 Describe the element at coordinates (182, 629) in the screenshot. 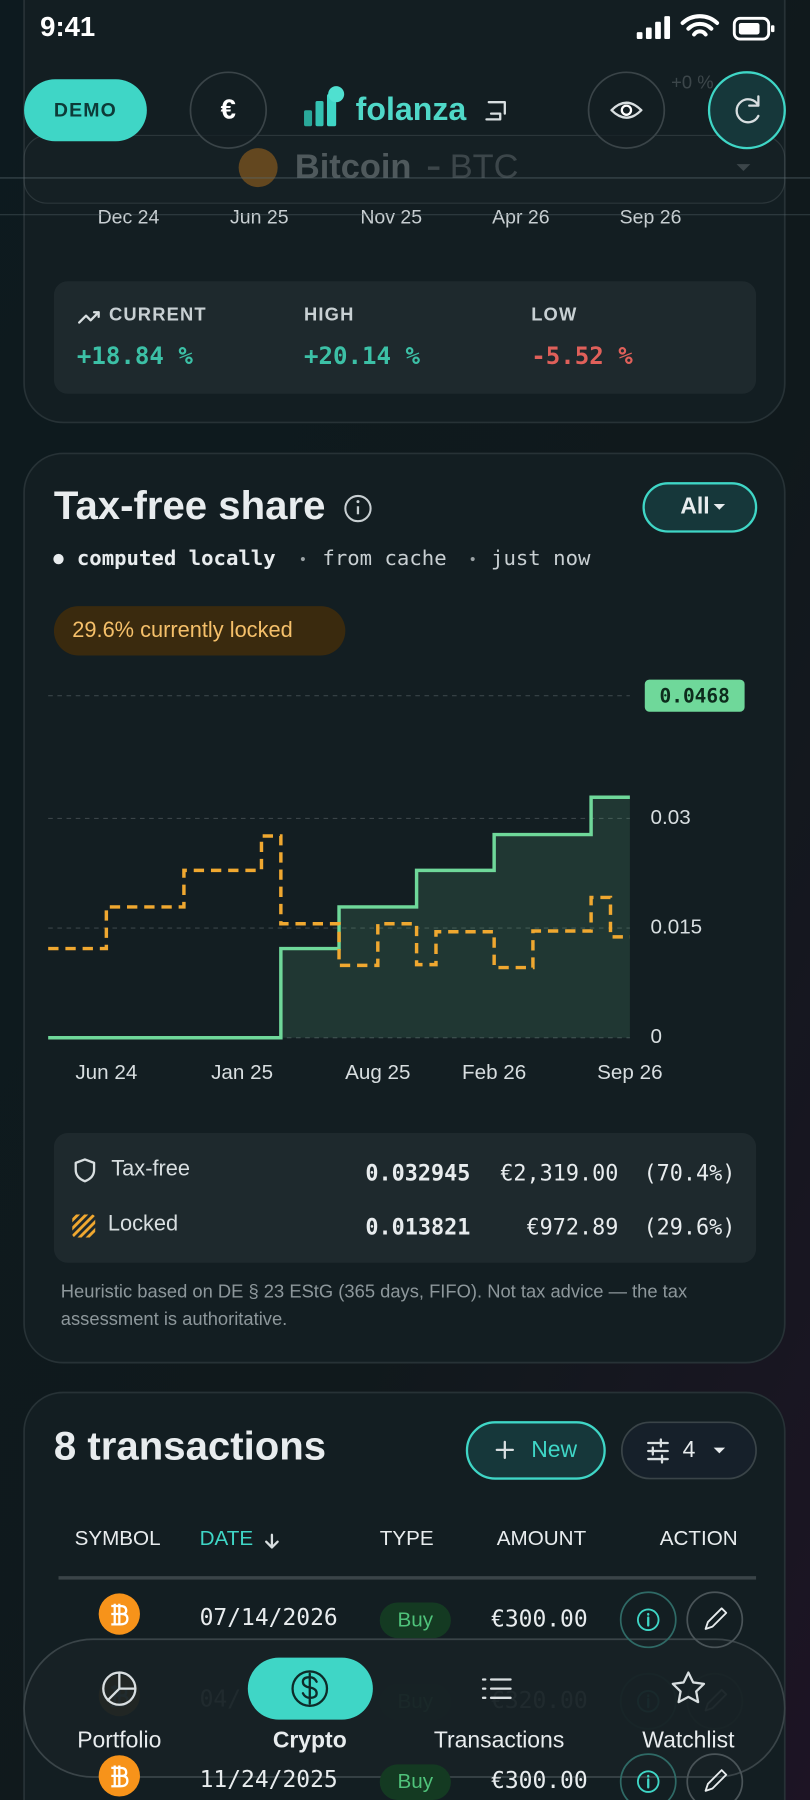

I see `locked-badge-text: 29.6% currently locked` at that location.